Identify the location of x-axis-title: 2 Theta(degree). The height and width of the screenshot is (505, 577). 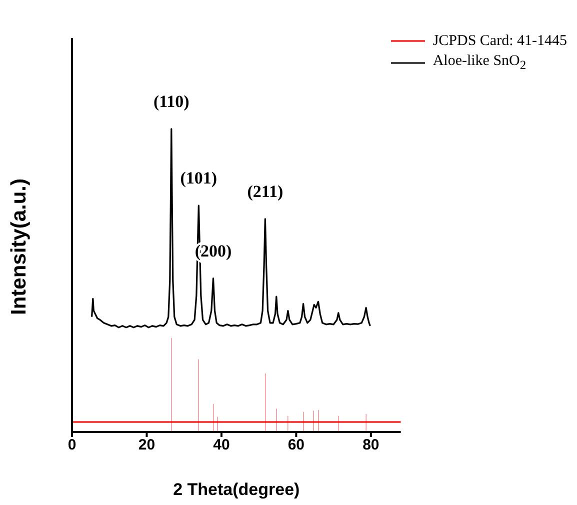
(236, 489).